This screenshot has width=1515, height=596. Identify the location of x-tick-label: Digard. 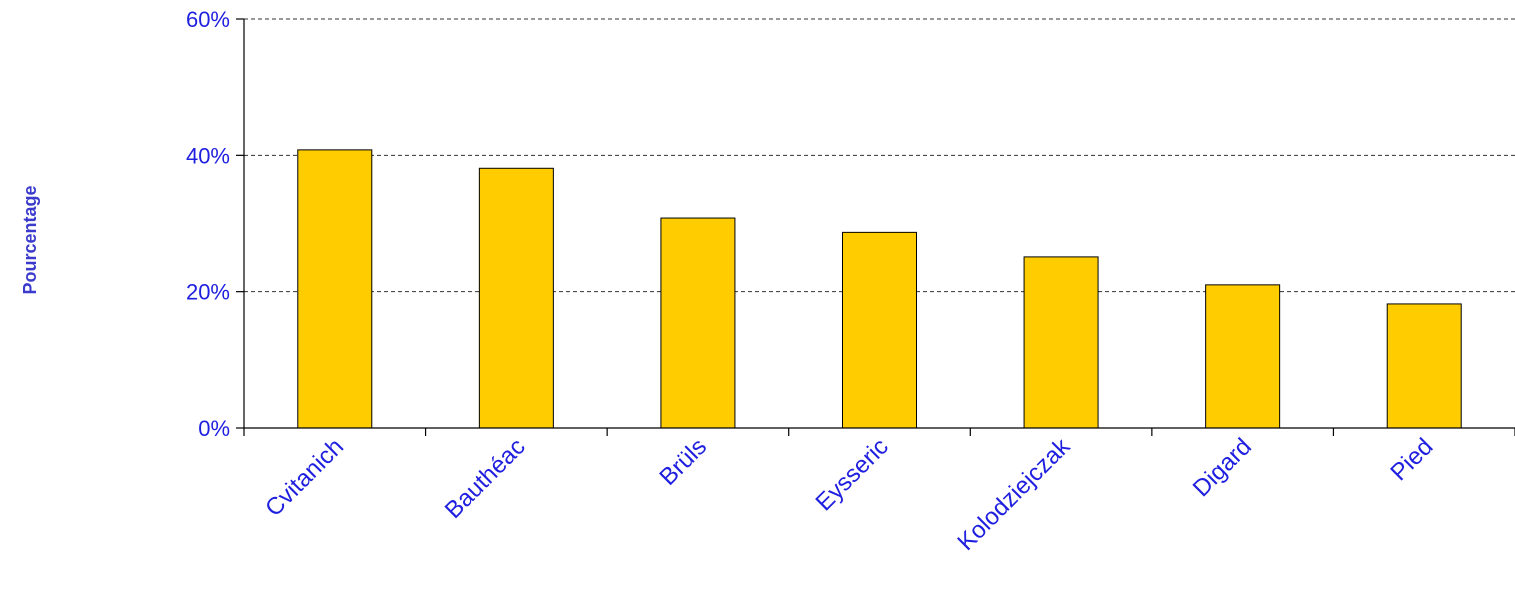
(1222, 467).